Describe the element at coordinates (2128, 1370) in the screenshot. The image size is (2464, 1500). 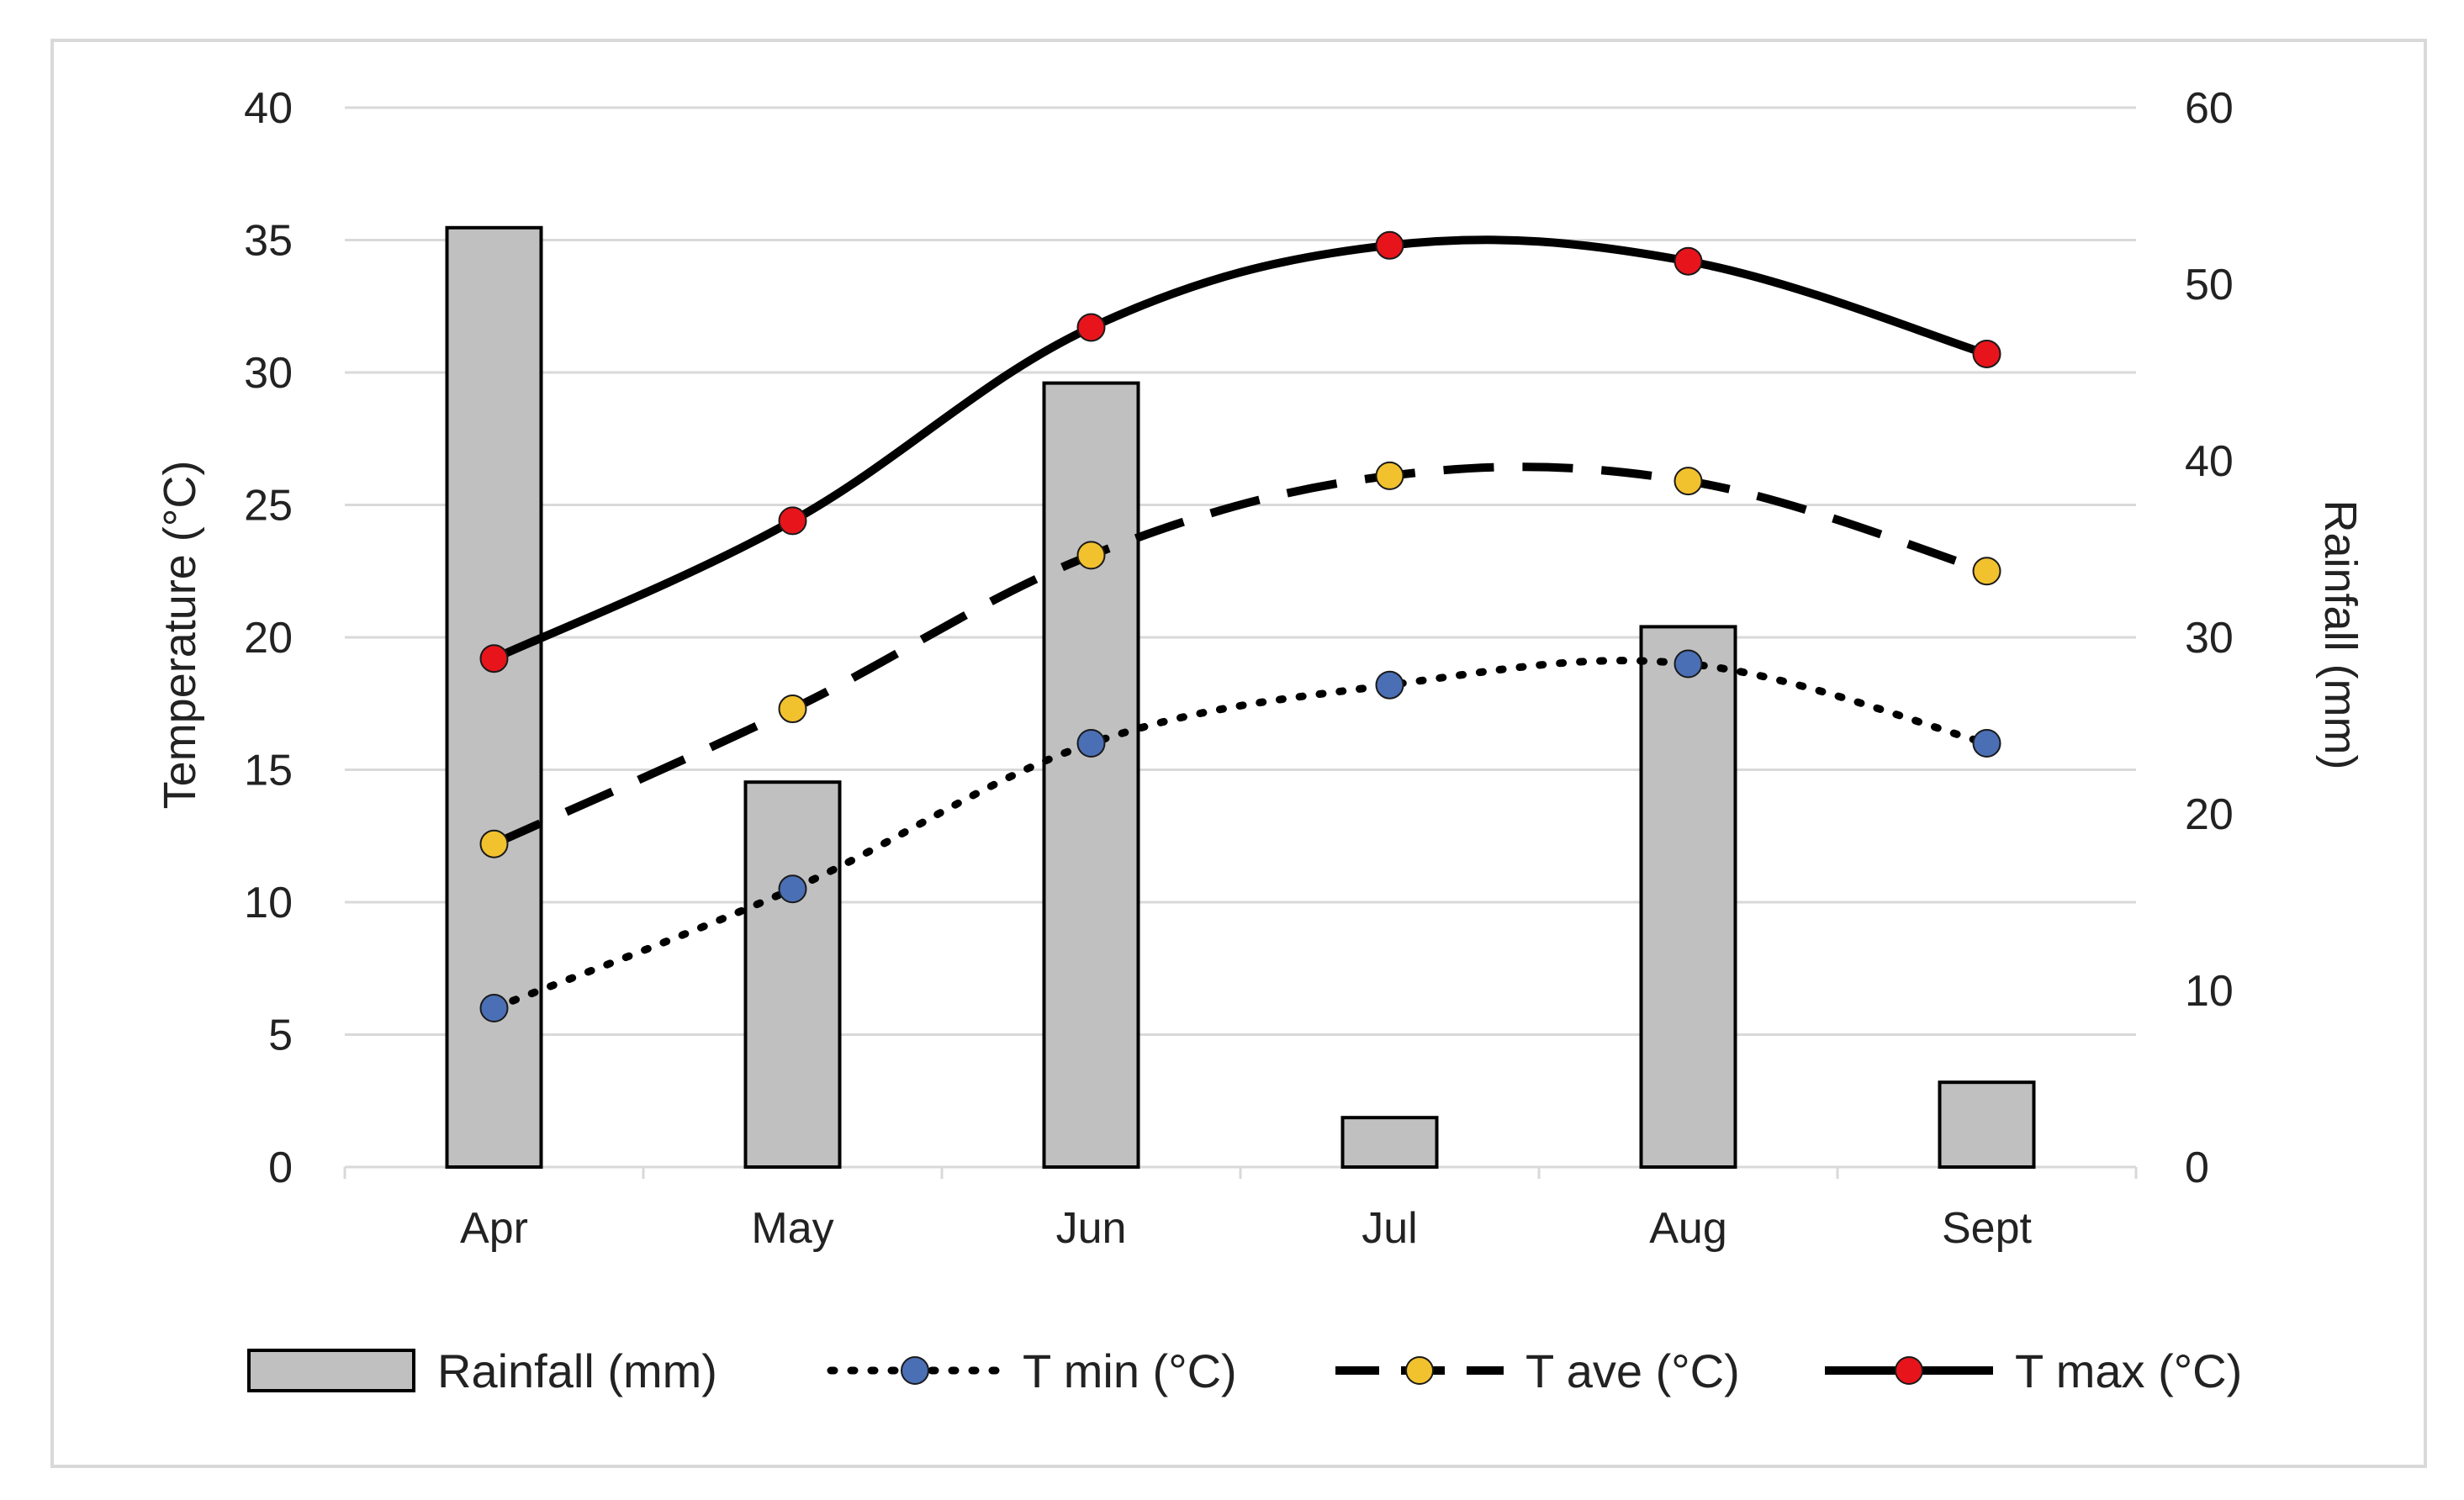
I see `legend-t-max-label: T max (°C)` at that location.